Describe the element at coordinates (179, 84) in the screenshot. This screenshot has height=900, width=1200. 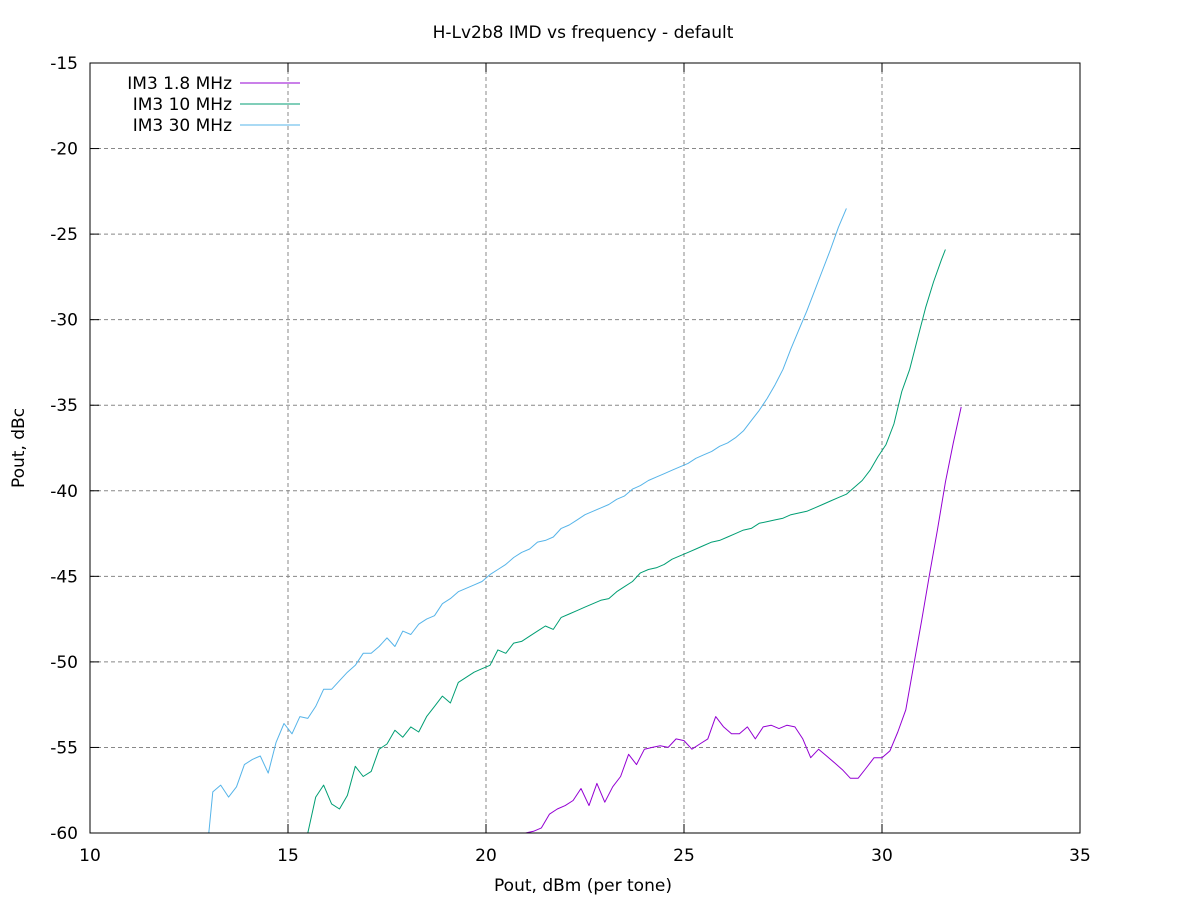
I see `legend-label-1: IM3 1.8 MHz` at that location.